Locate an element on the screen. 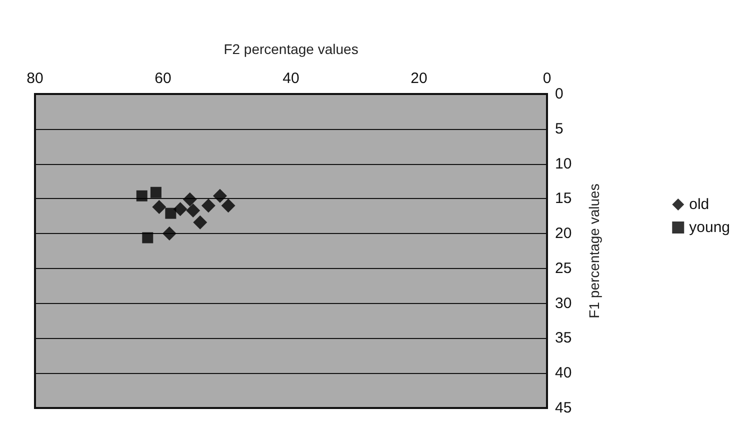 The image size is (743, 432). y-tick-label: 40 is located at coordinates (563, 373).